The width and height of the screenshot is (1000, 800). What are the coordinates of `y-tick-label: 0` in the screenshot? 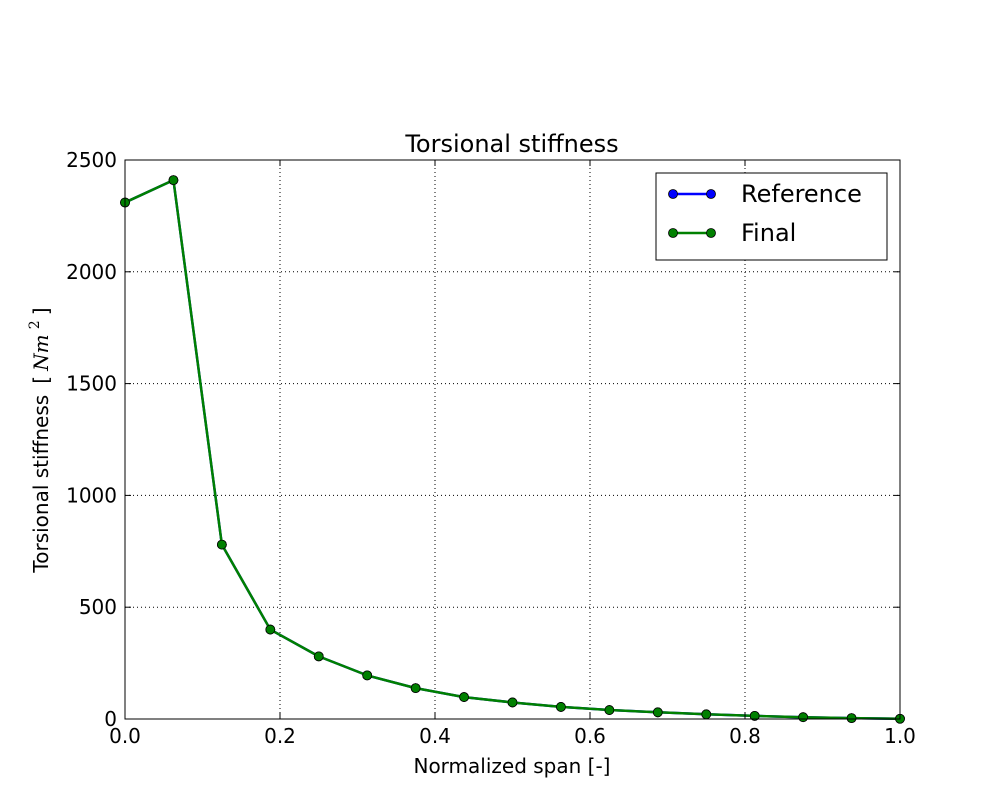 It's located at (110, 719).